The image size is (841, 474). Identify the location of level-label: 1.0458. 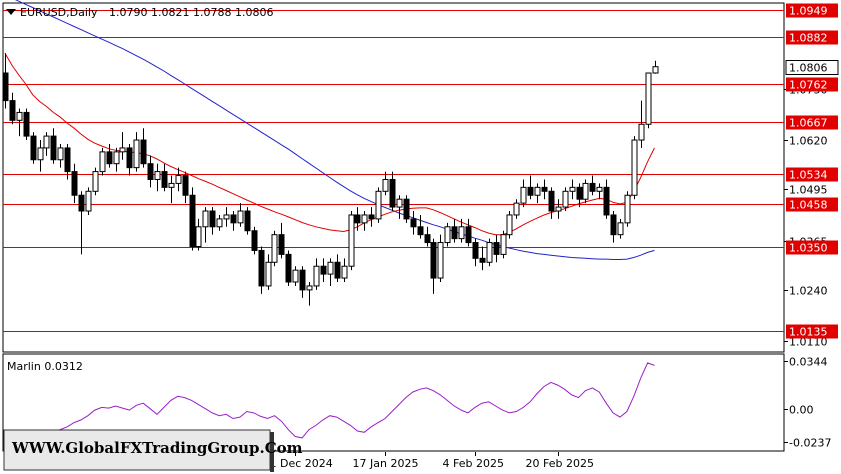
(808, 205).